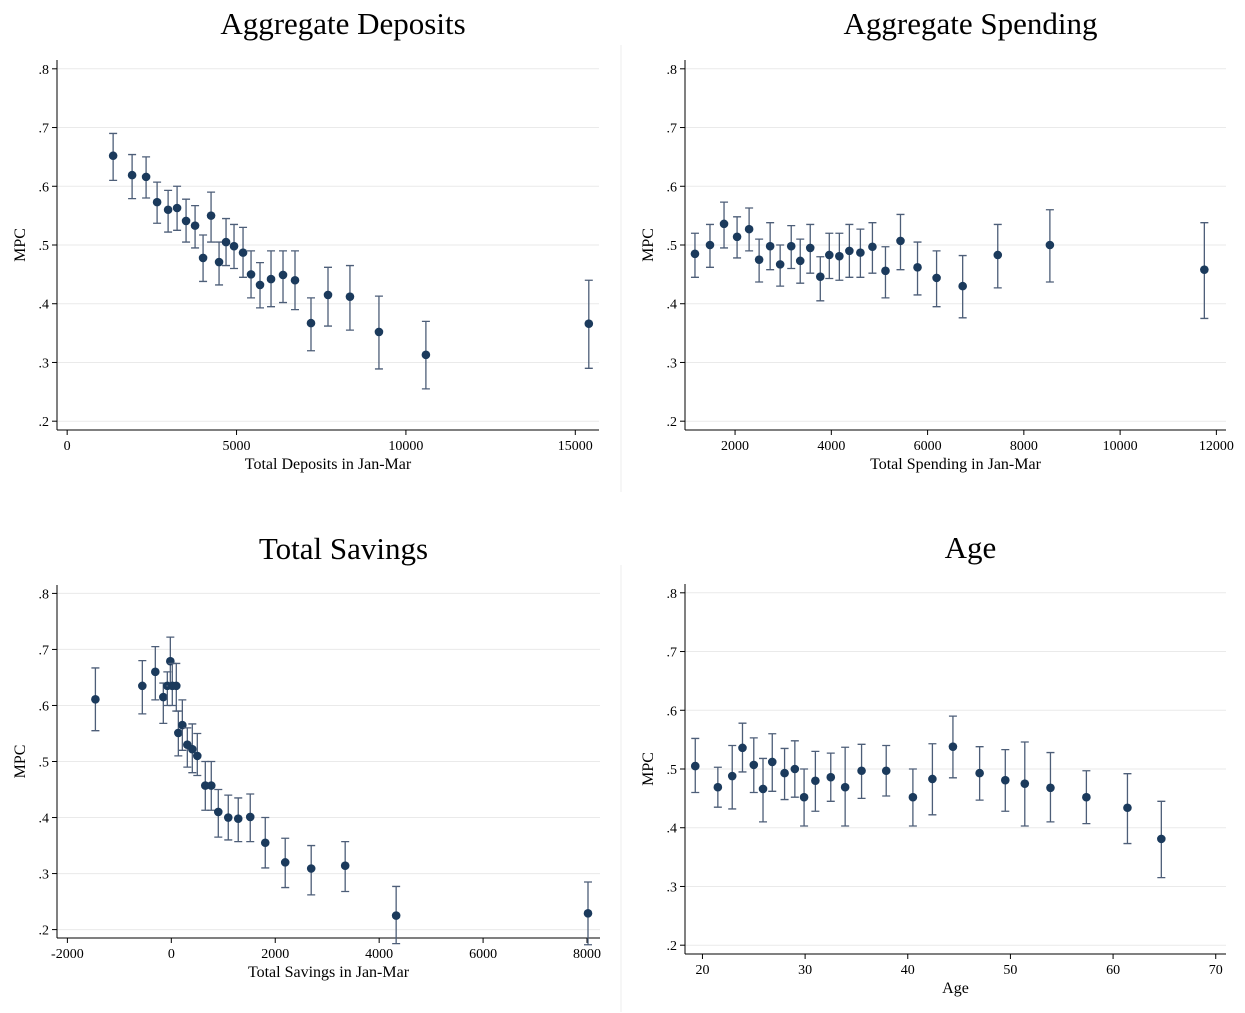 This screenshot has height=1013, width=1245. I want to click on x-tick-label: 40, so click(908, 970).